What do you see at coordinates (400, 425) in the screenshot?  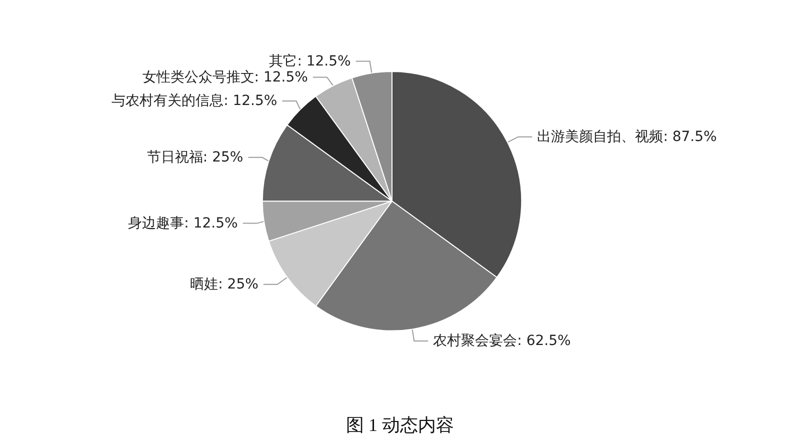 I see `text: 图 1 动态内容` at bounding box center [400, 425].